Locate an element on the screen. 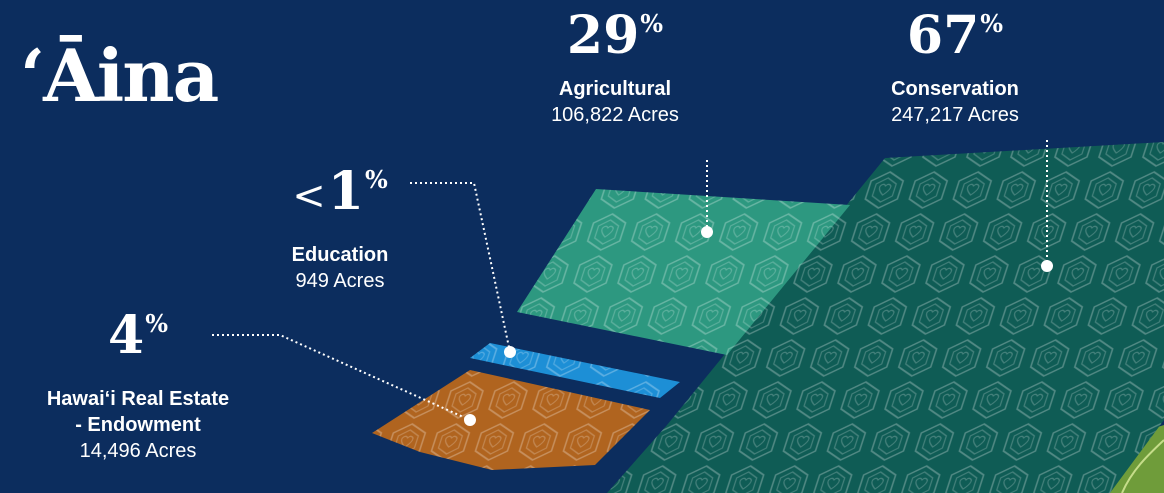  label-con: 67% Conservation 247,217 Acres is located at coordinates (955, 69).